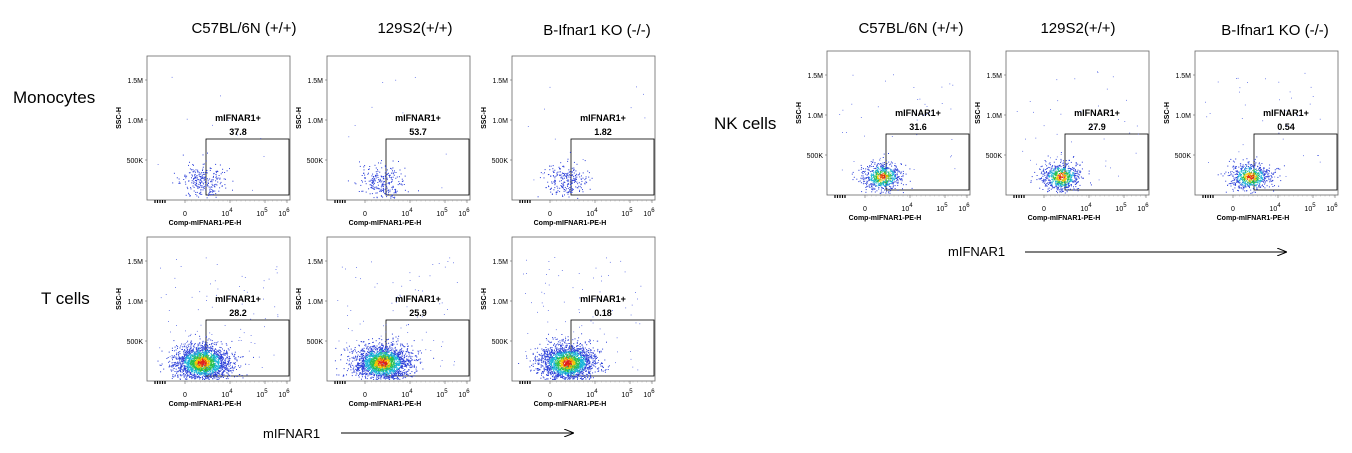 The image size is (1352, 453). What do you see at coordinates (442, 394) in the screenshot?
I see `x-tick-label: 105` at bounding box center [442, 394].